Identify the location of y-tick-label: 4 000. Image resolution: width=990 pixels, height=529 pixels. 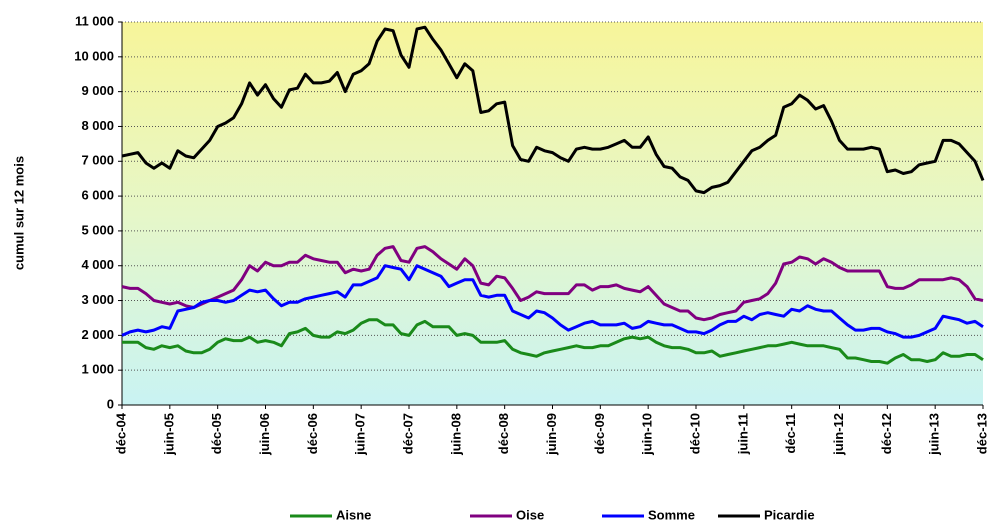
(97, 264).